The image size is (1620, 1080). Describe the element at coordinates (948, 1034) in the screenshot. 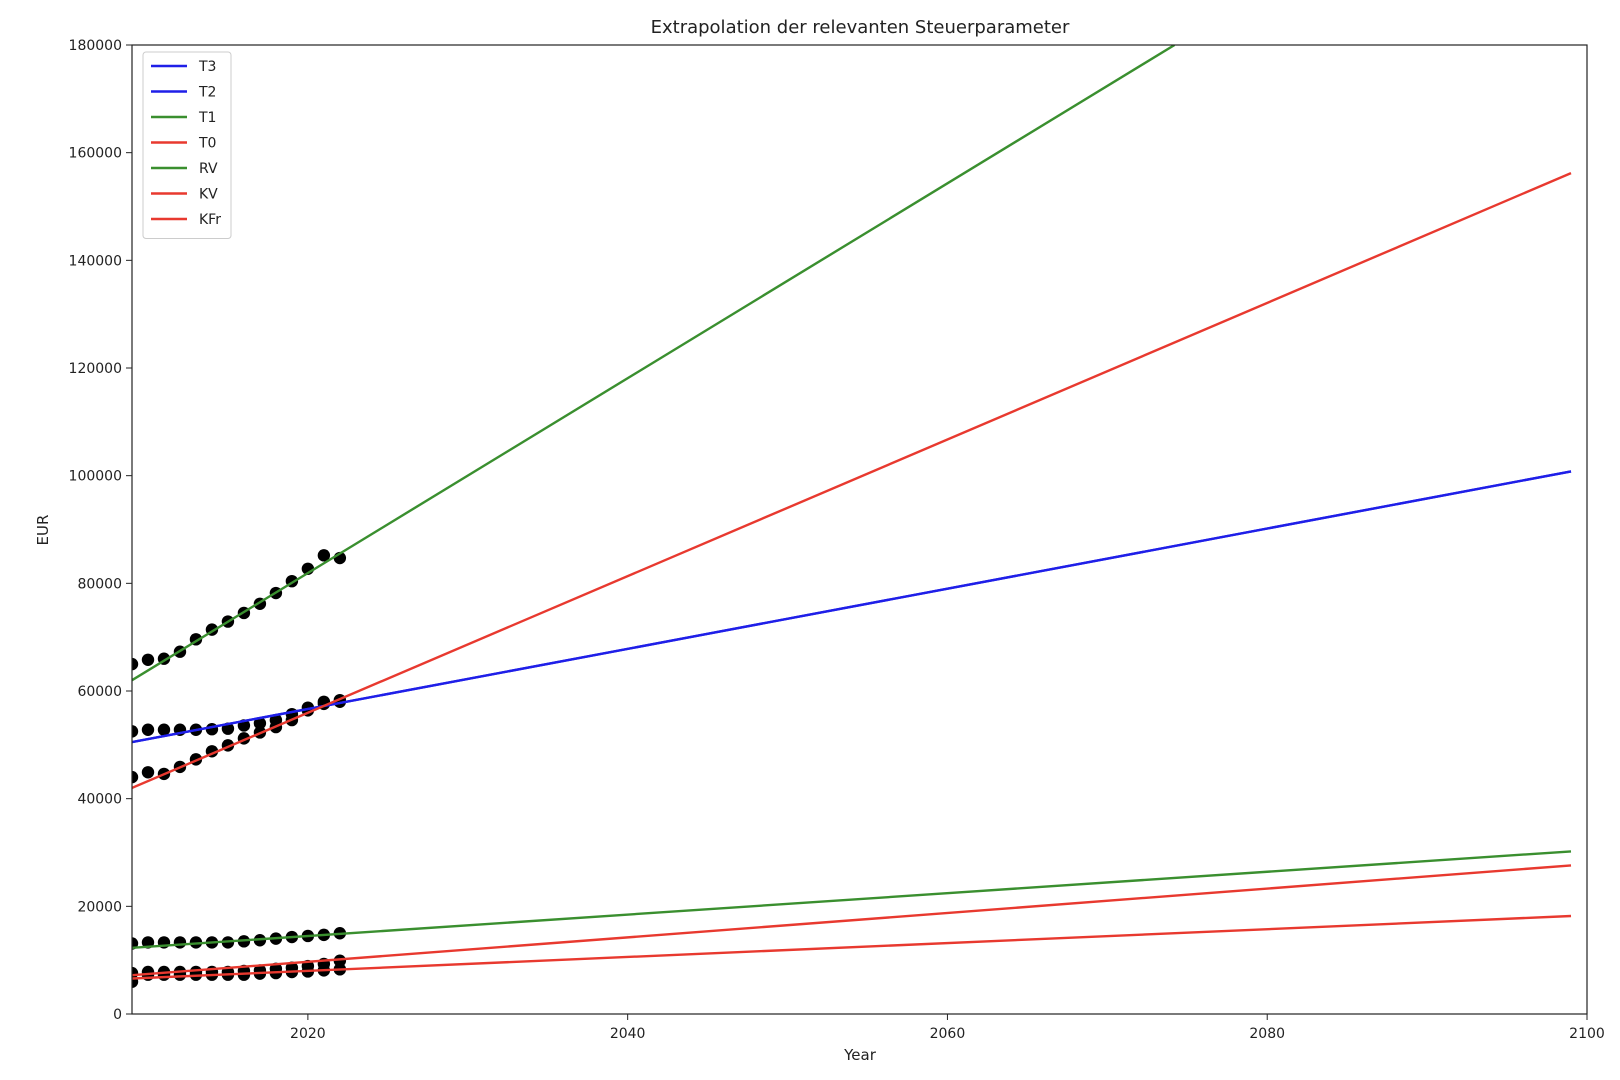

I see `x-tick-label: 2060` at that location.